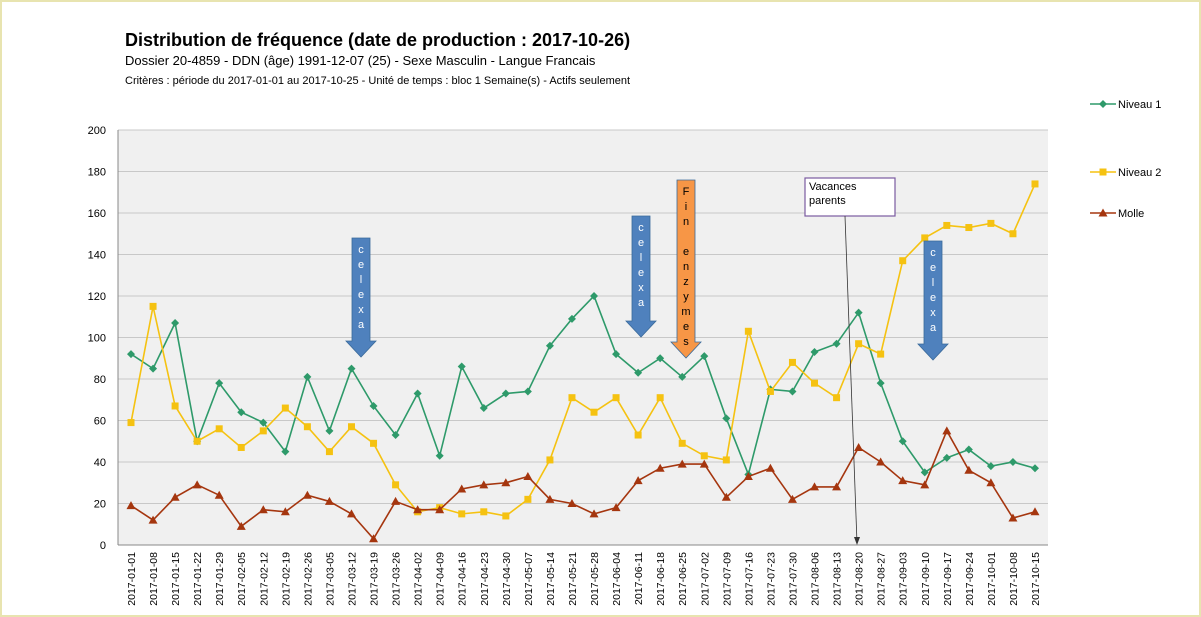  What do you see at coordinates (1036, 579) in the screenshot?
I see `x-tick-label: 2017-10-15` at bounding box center [1036, 579].